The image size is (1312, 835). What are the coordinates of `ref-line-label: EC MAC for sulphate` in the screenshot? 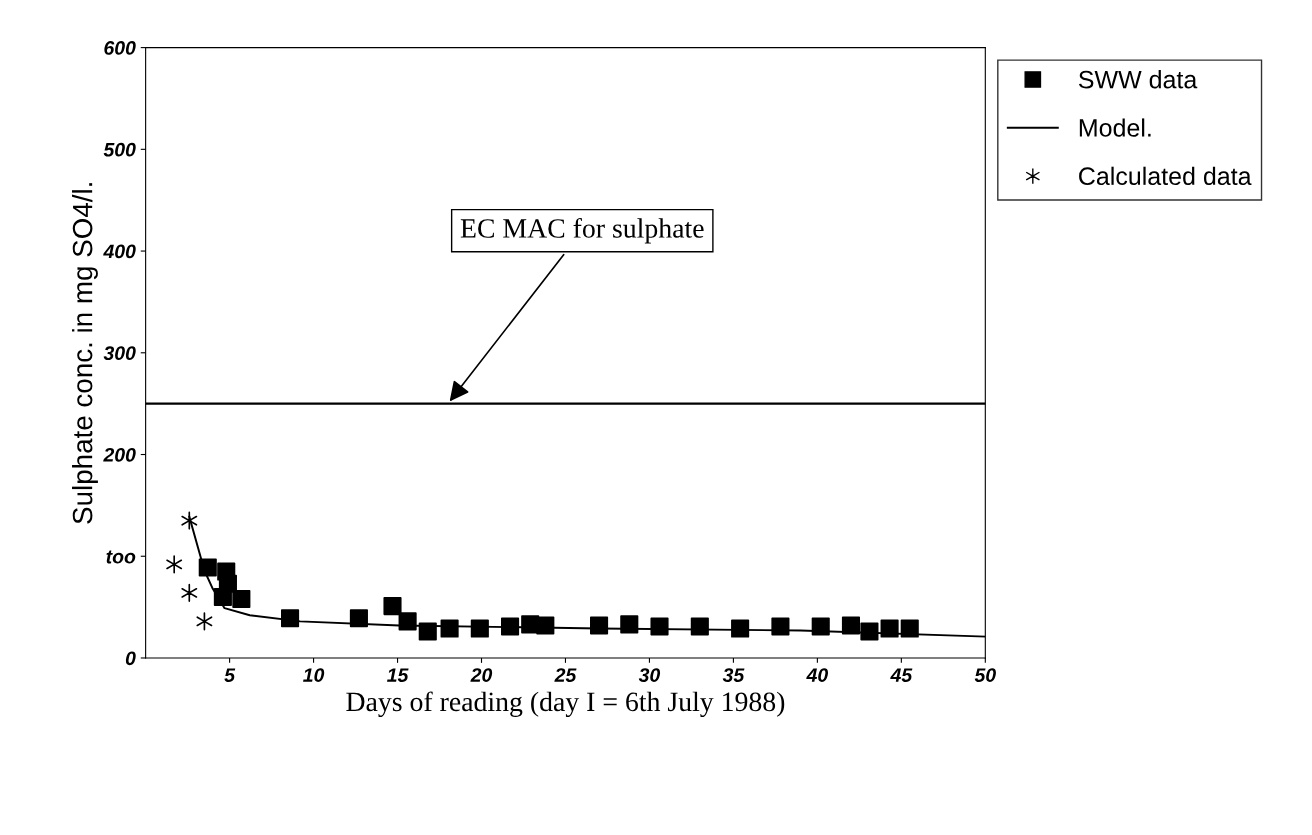 It's located at (582, 230).